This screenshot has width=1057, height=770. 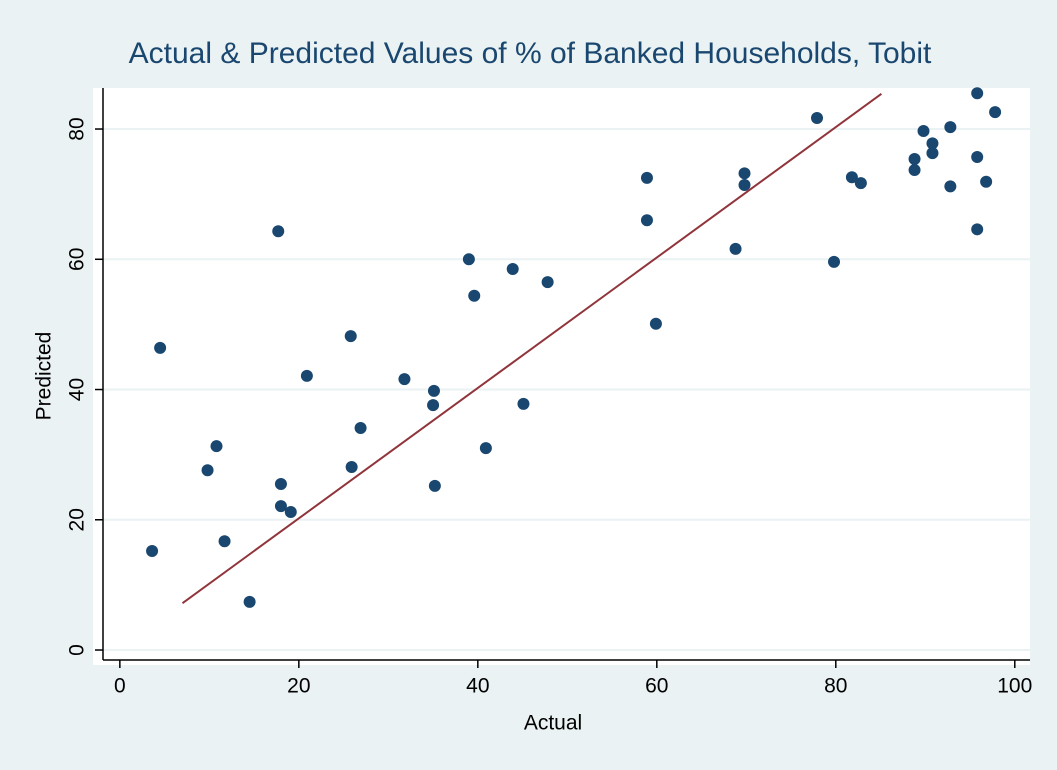 What do you see at coordinates (553, 723) in the screenshot?
I see `x-axis-label: Actual` at bounding box center [553, 723].